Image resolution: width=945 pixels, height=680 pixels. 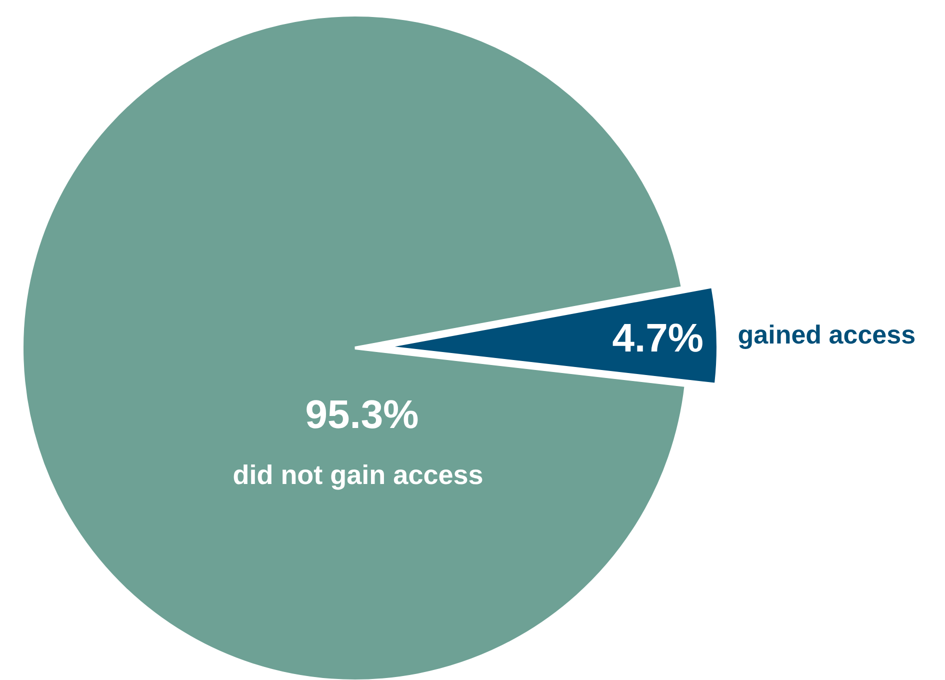 I want to click on slice-label: did not gain access, so click(x=358, y=475).